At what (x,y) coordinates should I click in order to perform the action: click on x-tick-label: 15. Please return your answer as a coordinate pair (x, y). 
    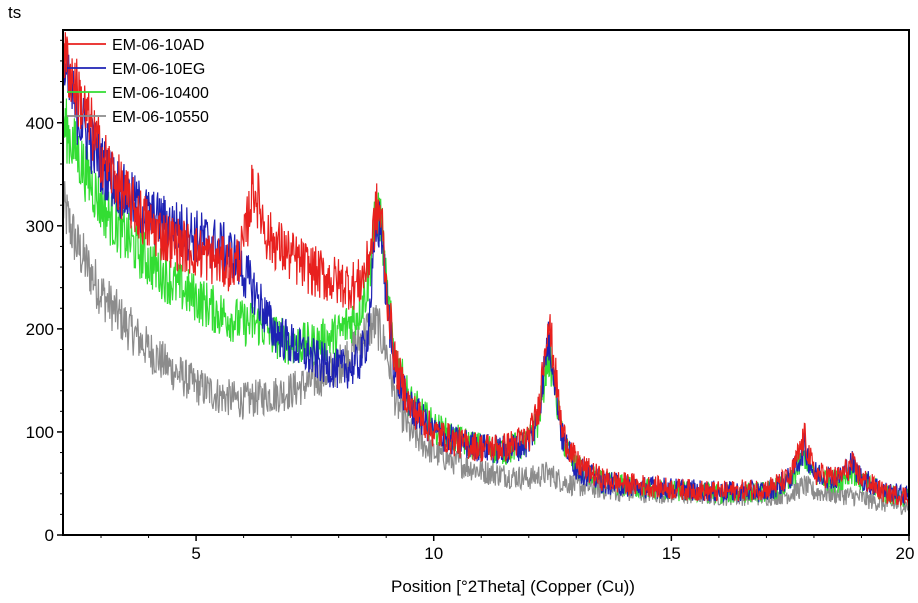
    Looking at the image, I should click on (671, 553).